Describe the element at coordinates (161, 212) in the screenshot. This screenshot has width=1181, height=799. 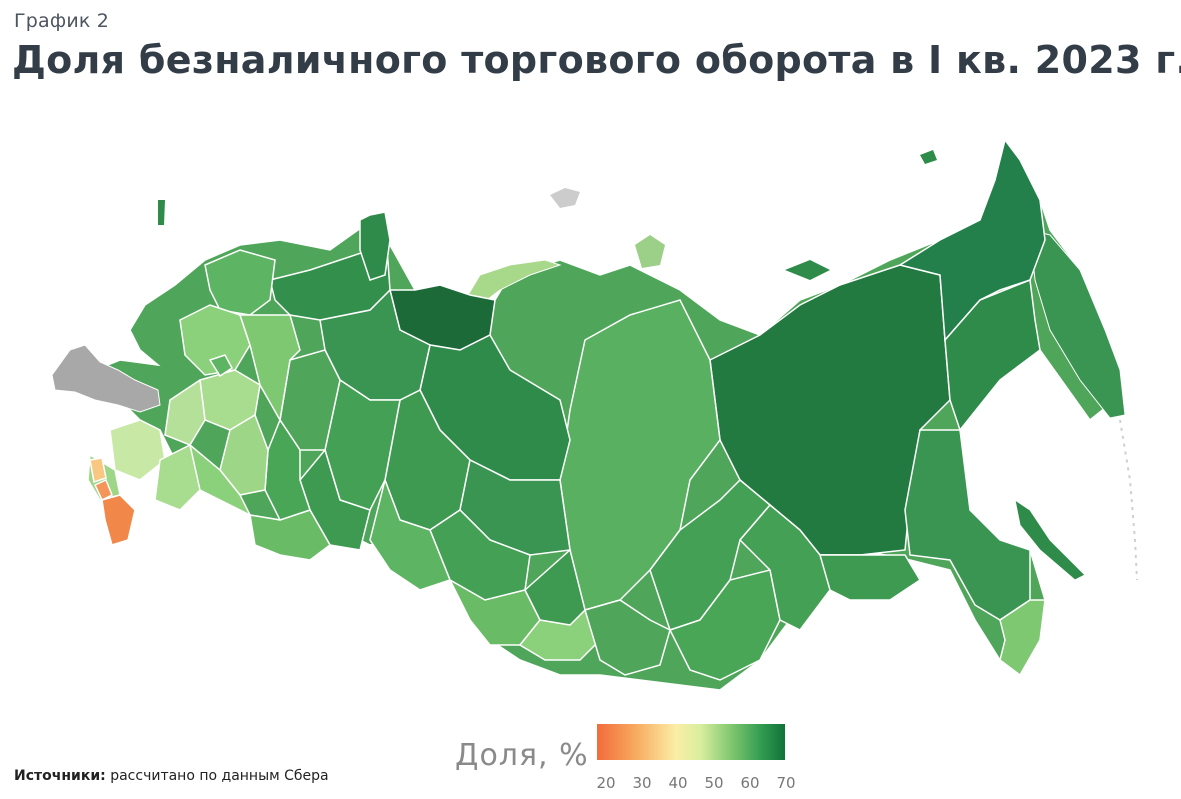
I see `arctic-island-west` at that location.